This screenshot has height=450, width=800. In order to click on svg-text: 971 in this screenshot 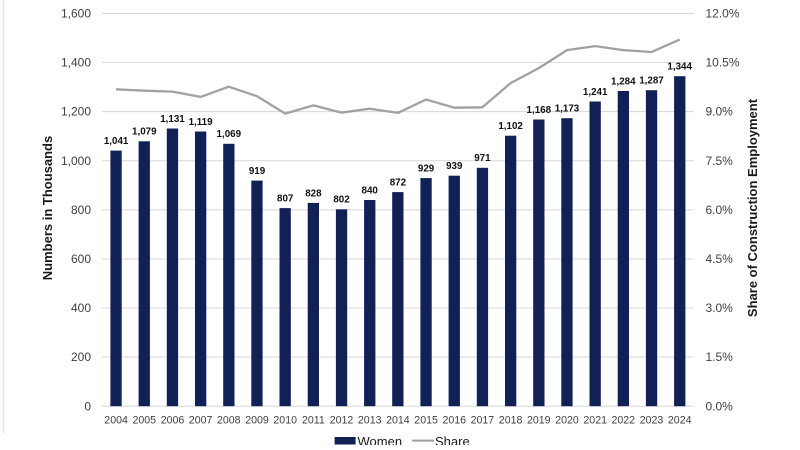, I will do `click(482, 158)`.